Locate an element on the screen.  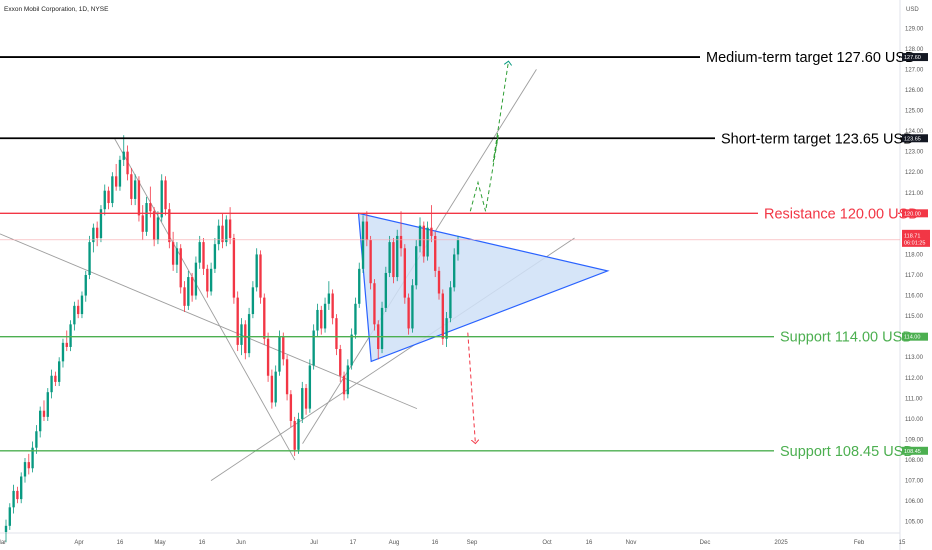
support-108-level: Support 108.45 USD is located at coordinates (457, 452).